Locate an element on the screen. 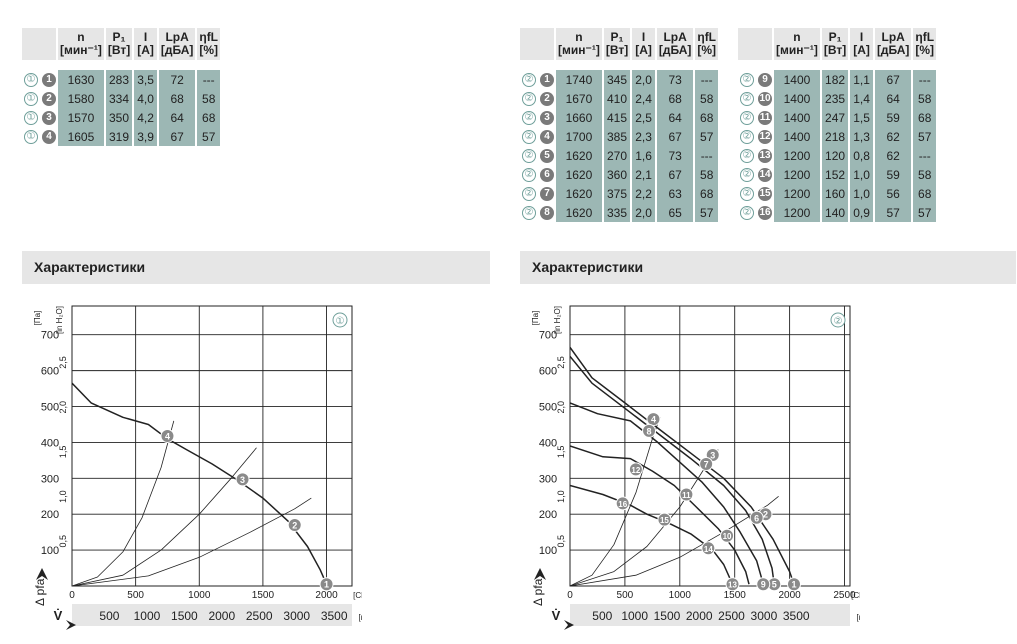 This screenshot has height=644, width=1017. x-unit-label: [CFM] is located at coordinates (357, 595).